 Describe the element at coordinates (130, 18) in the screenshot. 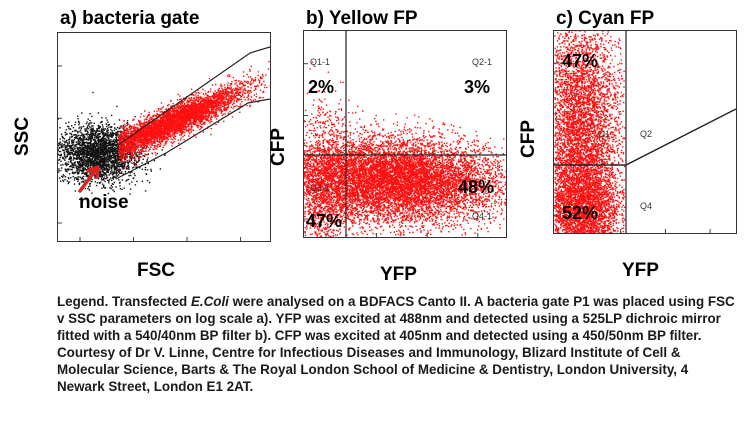

I see `panel-a-title: a) bacteria gate` at that location.